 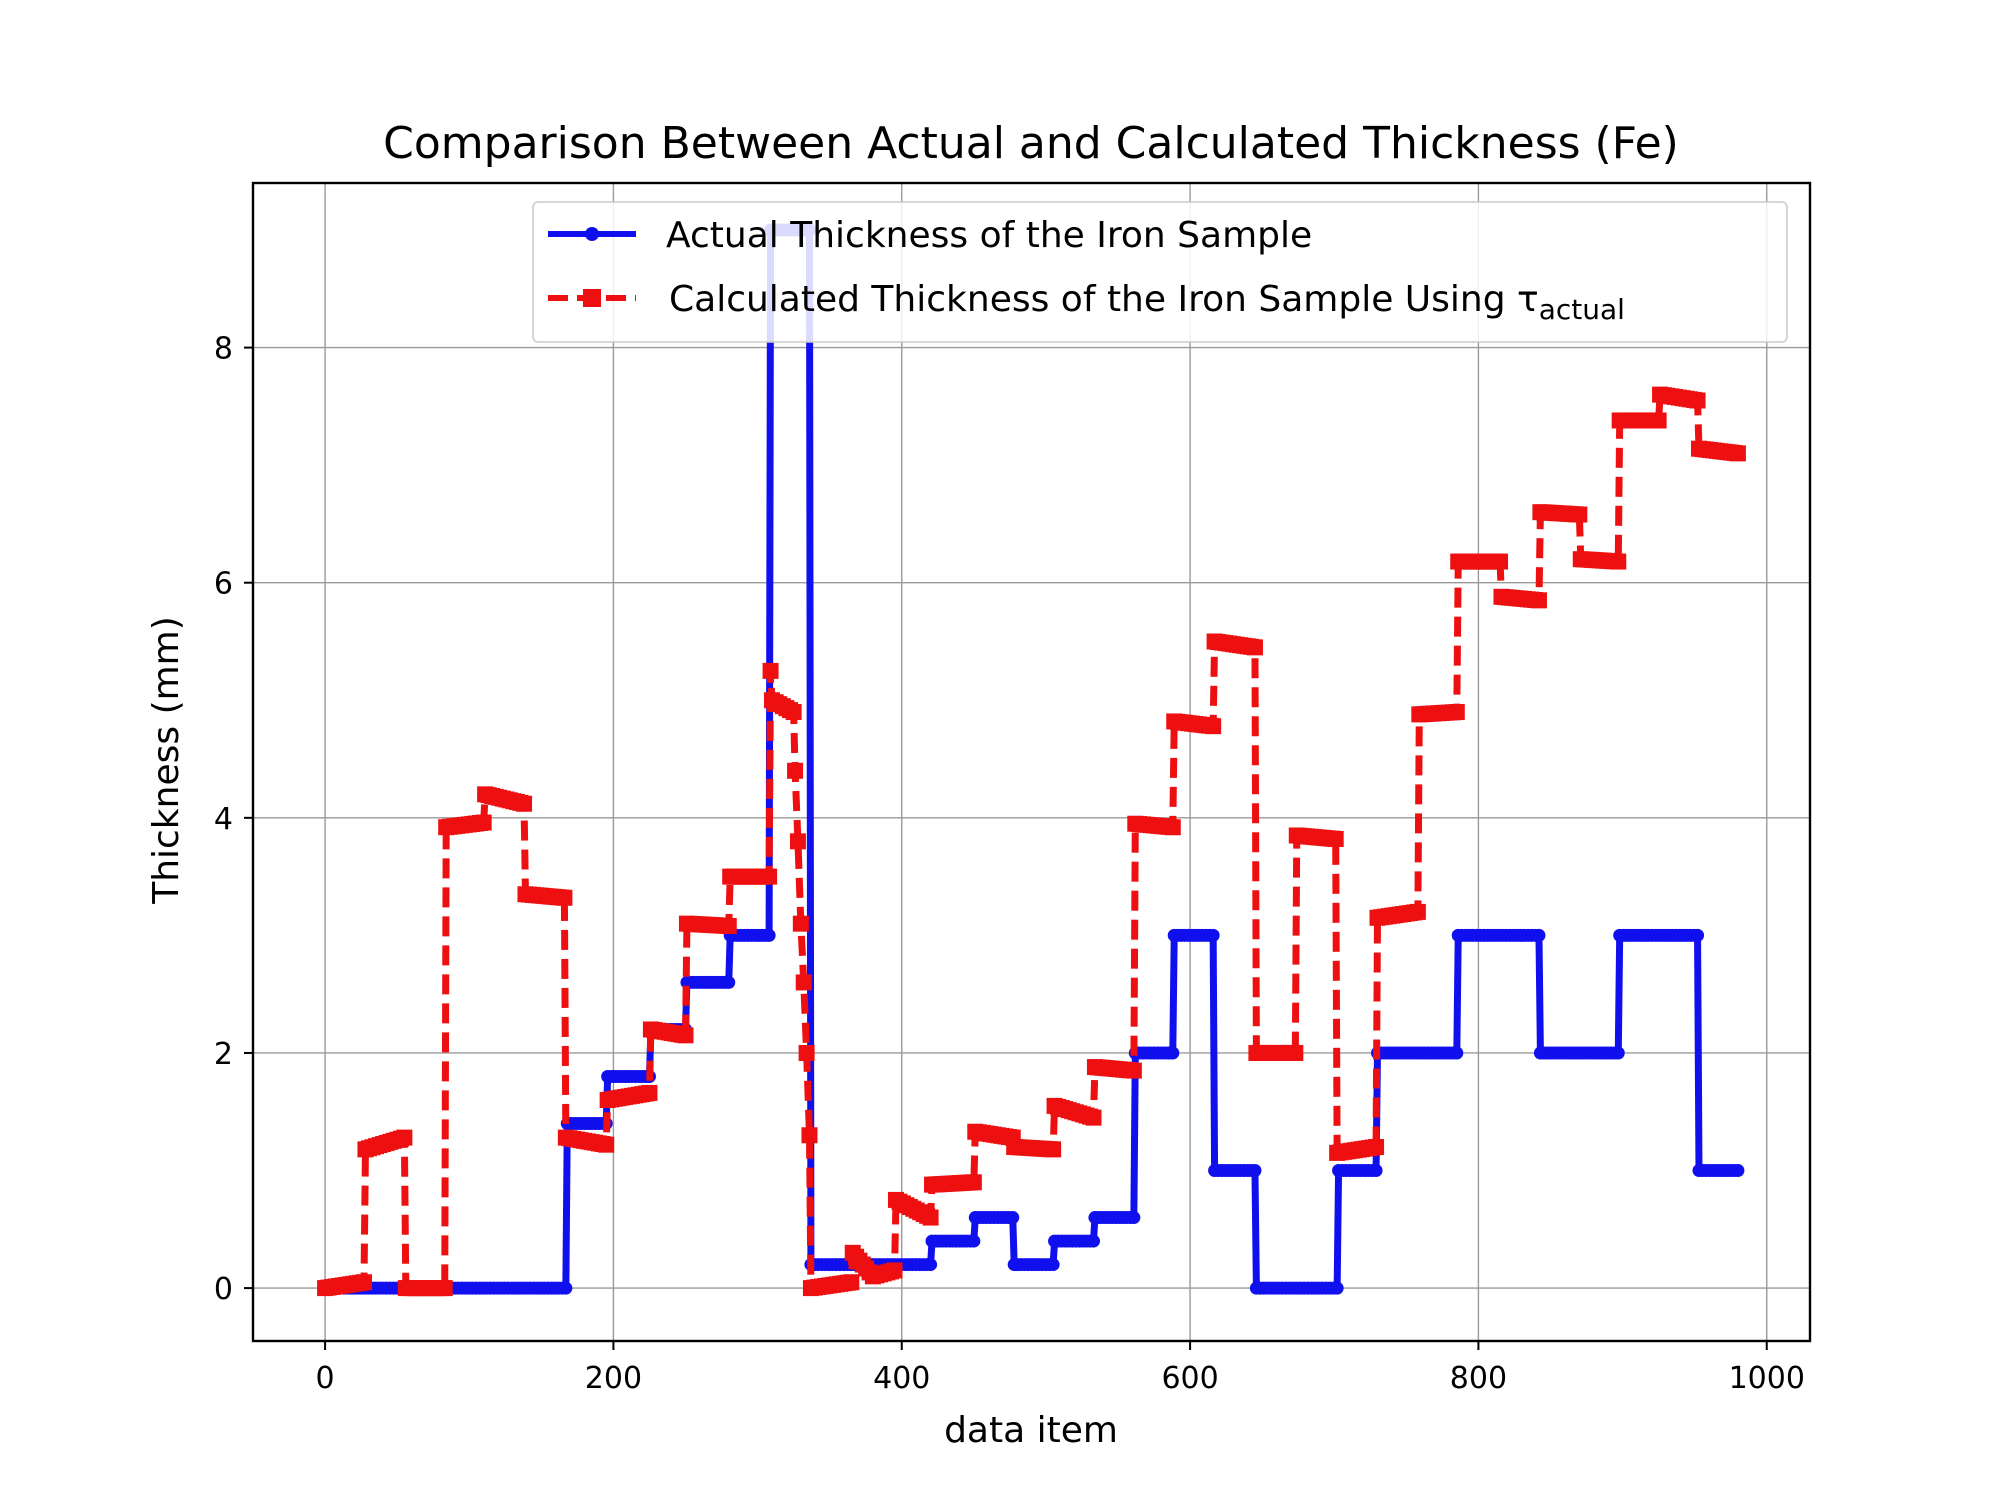 I want to click on legend-box, so click(x=1160, y=272).